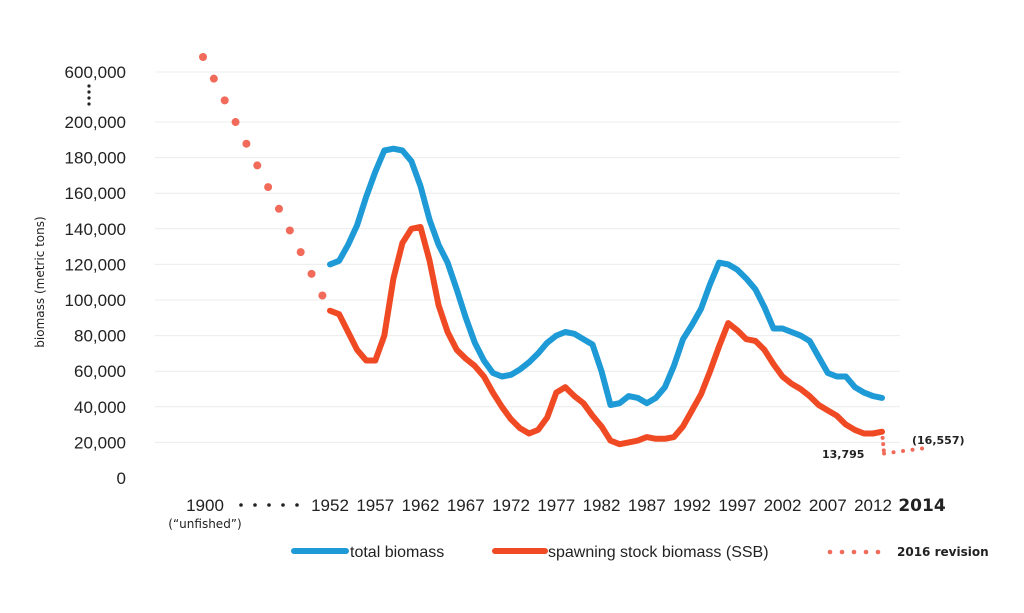 The image size is (1024, 613). I want to click on y-tick-label: 100,000, so click(95, 300).